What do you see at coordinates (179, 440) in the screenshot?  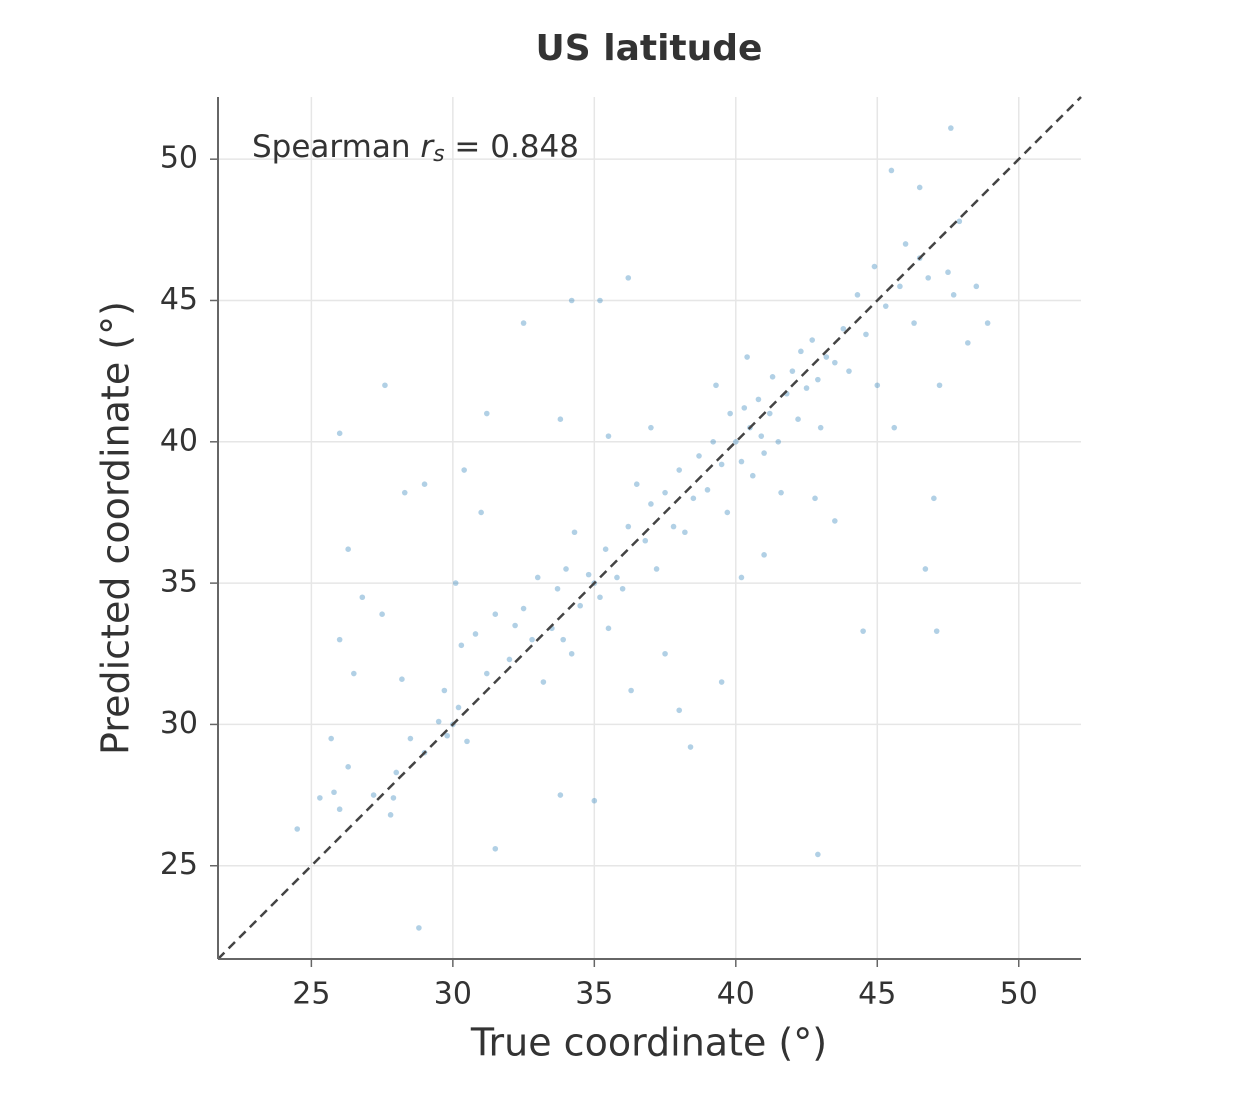 I see `y-tick-label: 40` at bounding box center [179, 440].